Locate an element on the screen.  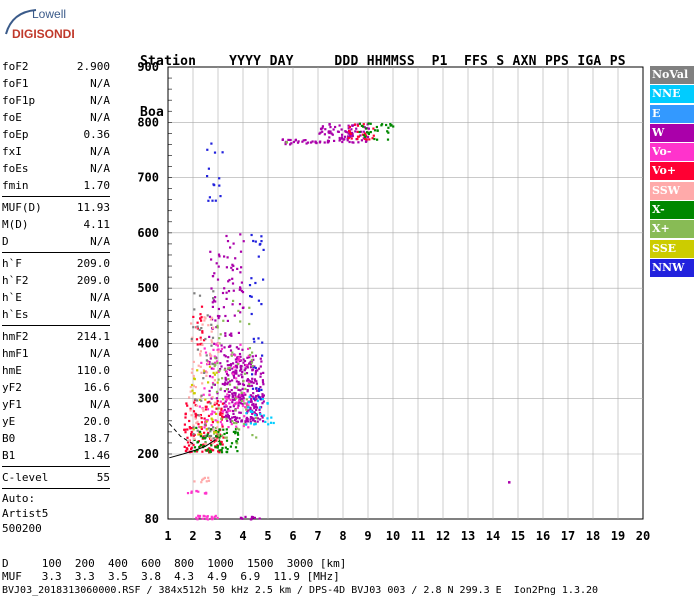
x-tick-label: 13 is located at coordinates (468, 536).